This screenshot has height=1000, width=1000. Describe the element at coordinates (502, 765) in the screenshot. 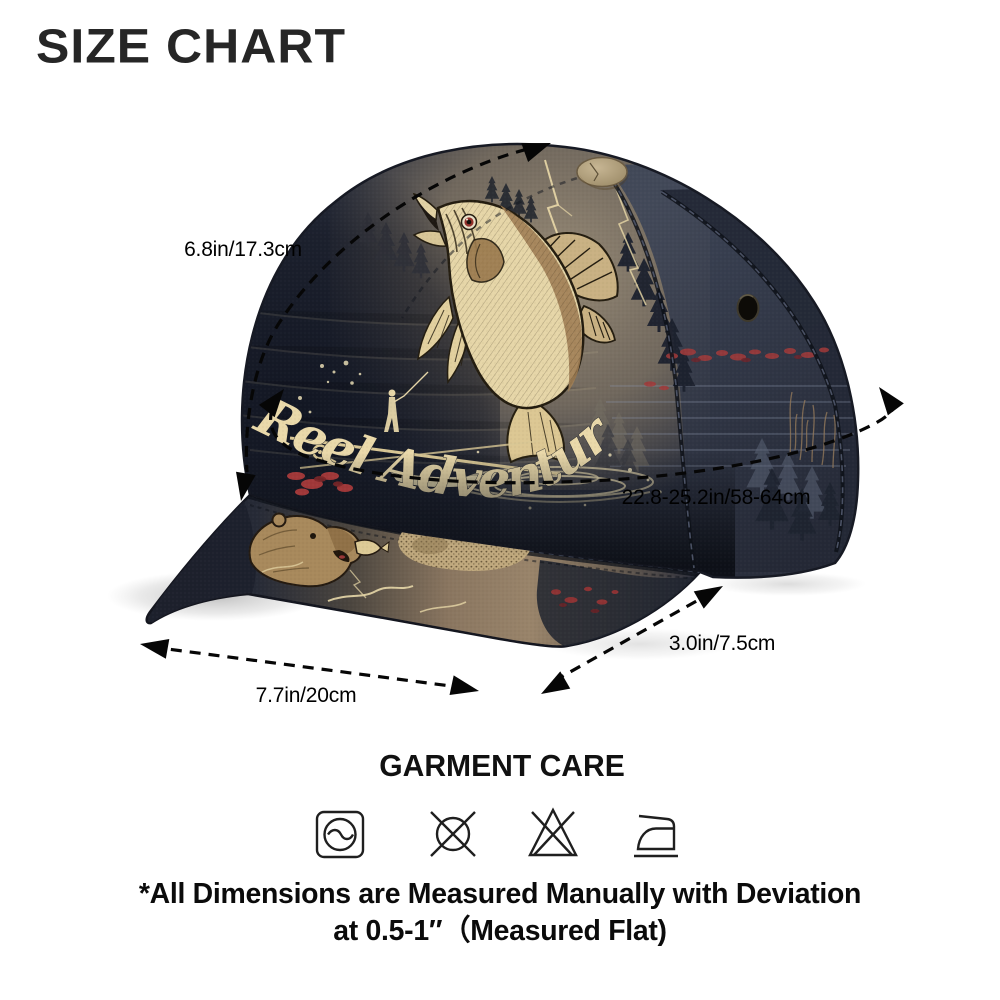

I see `garment-care-title: GARMENT CARE` at that location.